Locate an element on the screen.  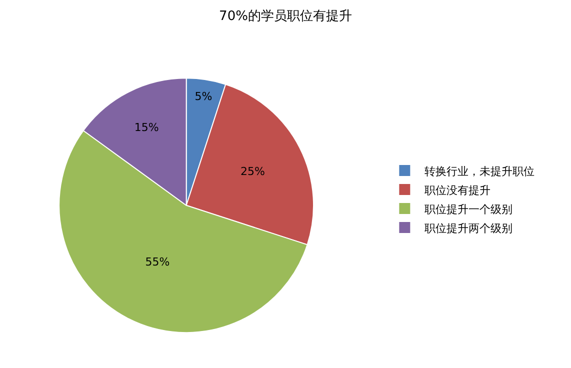
data-label: 15% is located at coordinates (146, 127).